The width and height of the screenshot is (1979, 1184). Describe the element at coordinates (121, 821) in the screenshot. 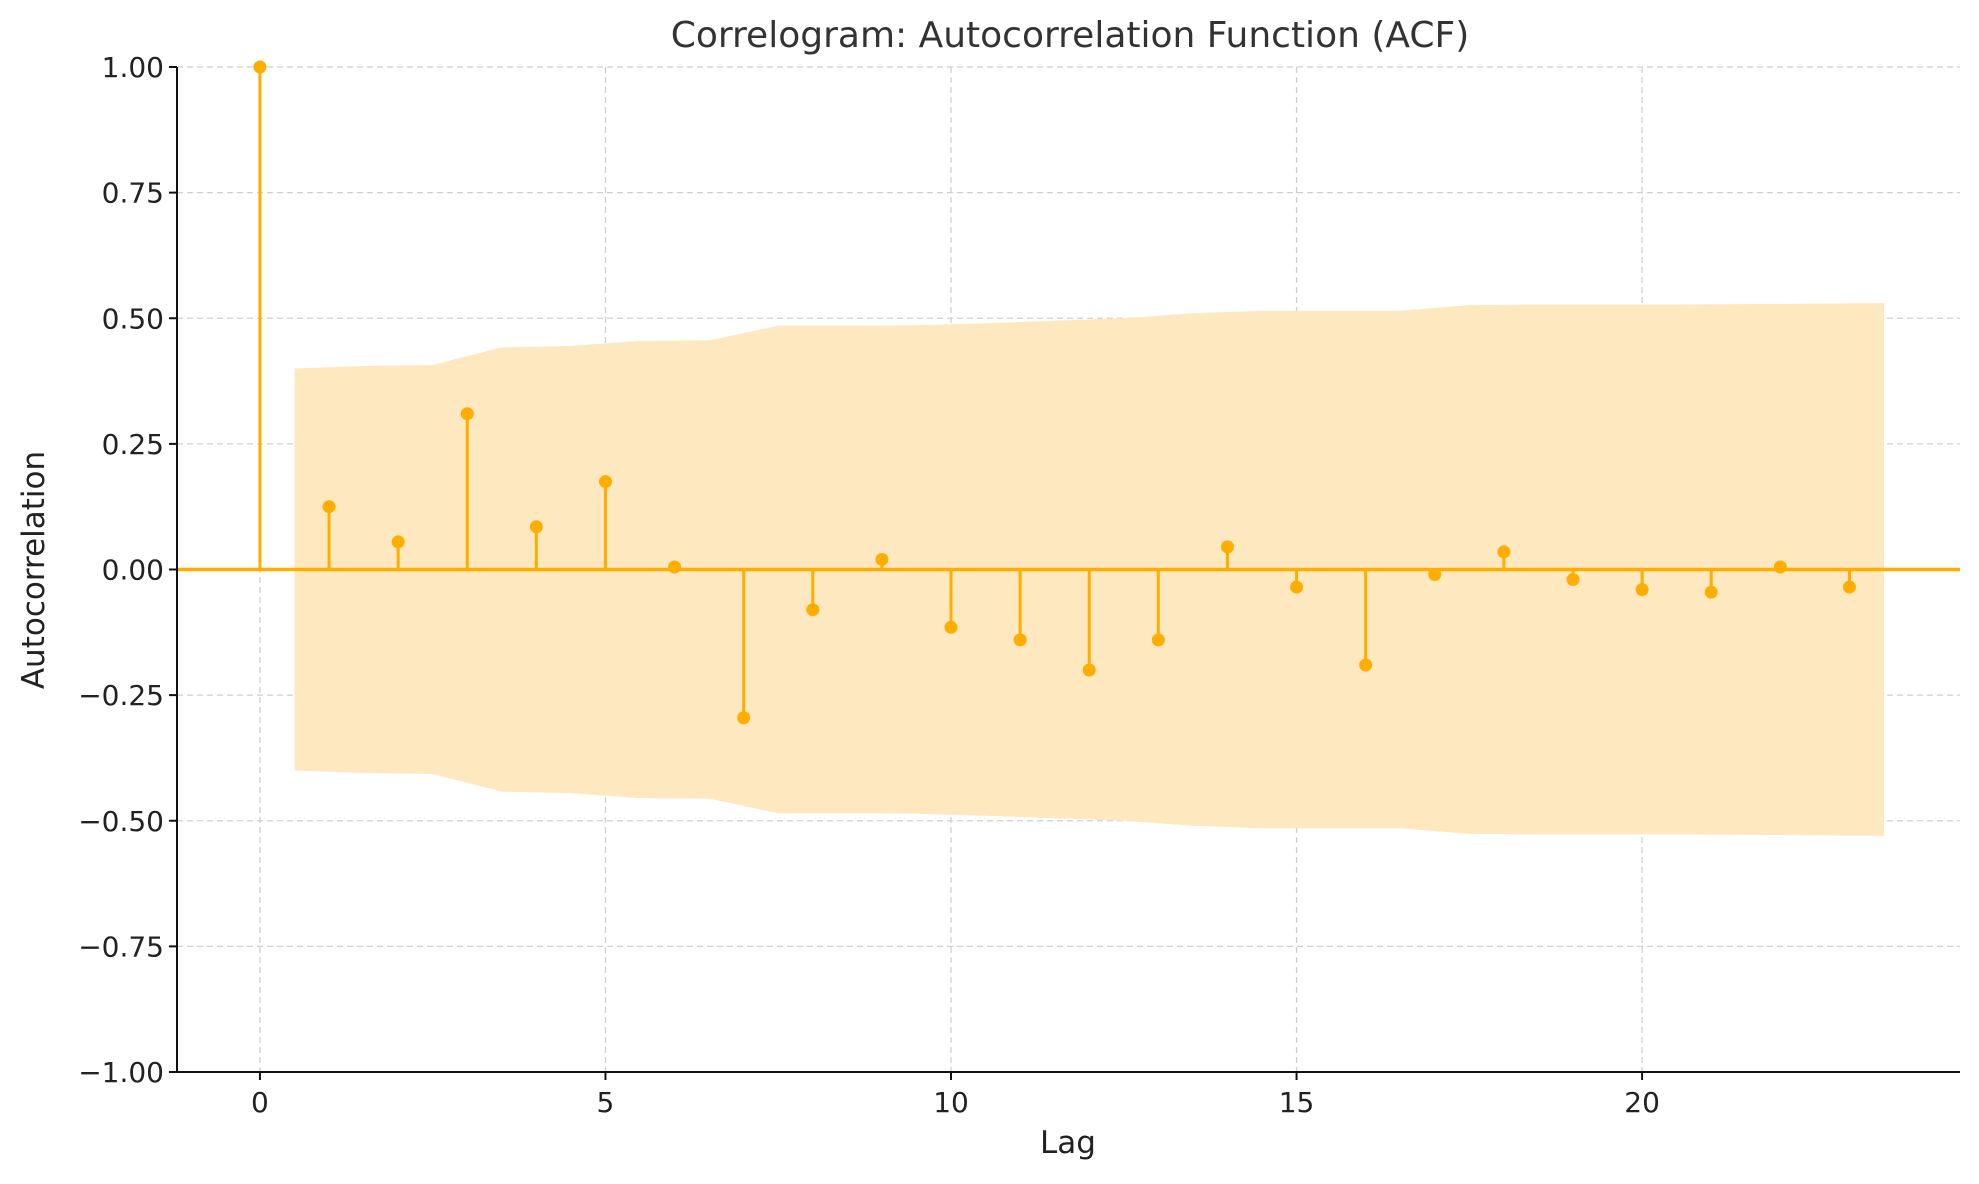

I see `y-tick-label: −0.50` at that location.